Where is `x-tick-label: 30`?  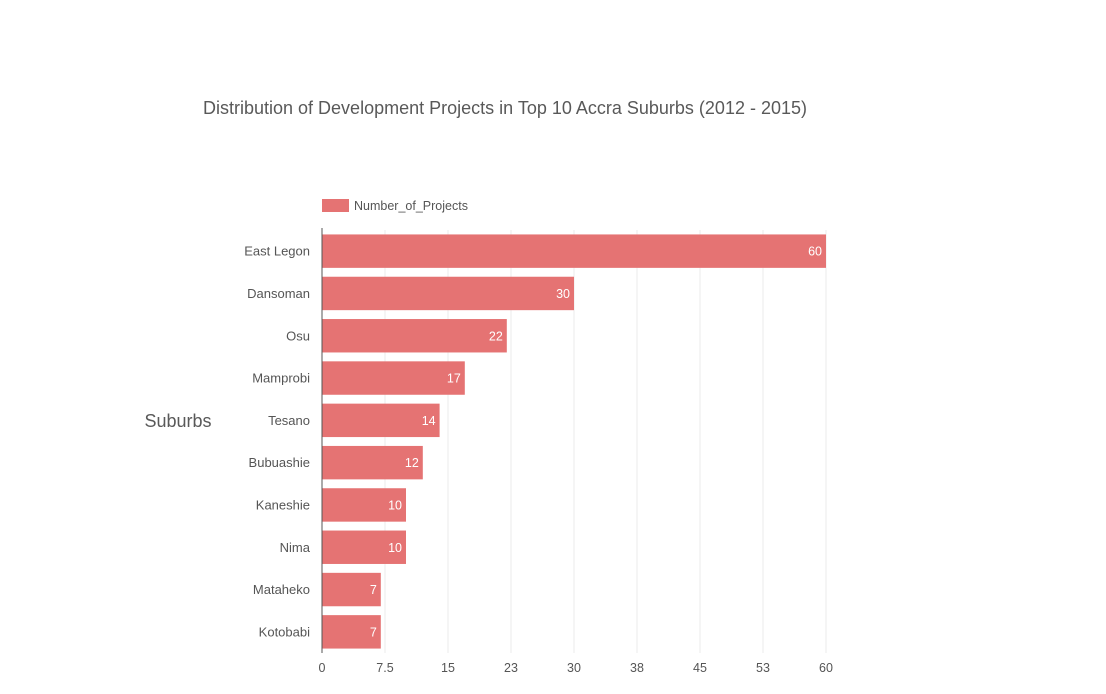 x-tick-label: 30 is located at coordinates (574, 668).